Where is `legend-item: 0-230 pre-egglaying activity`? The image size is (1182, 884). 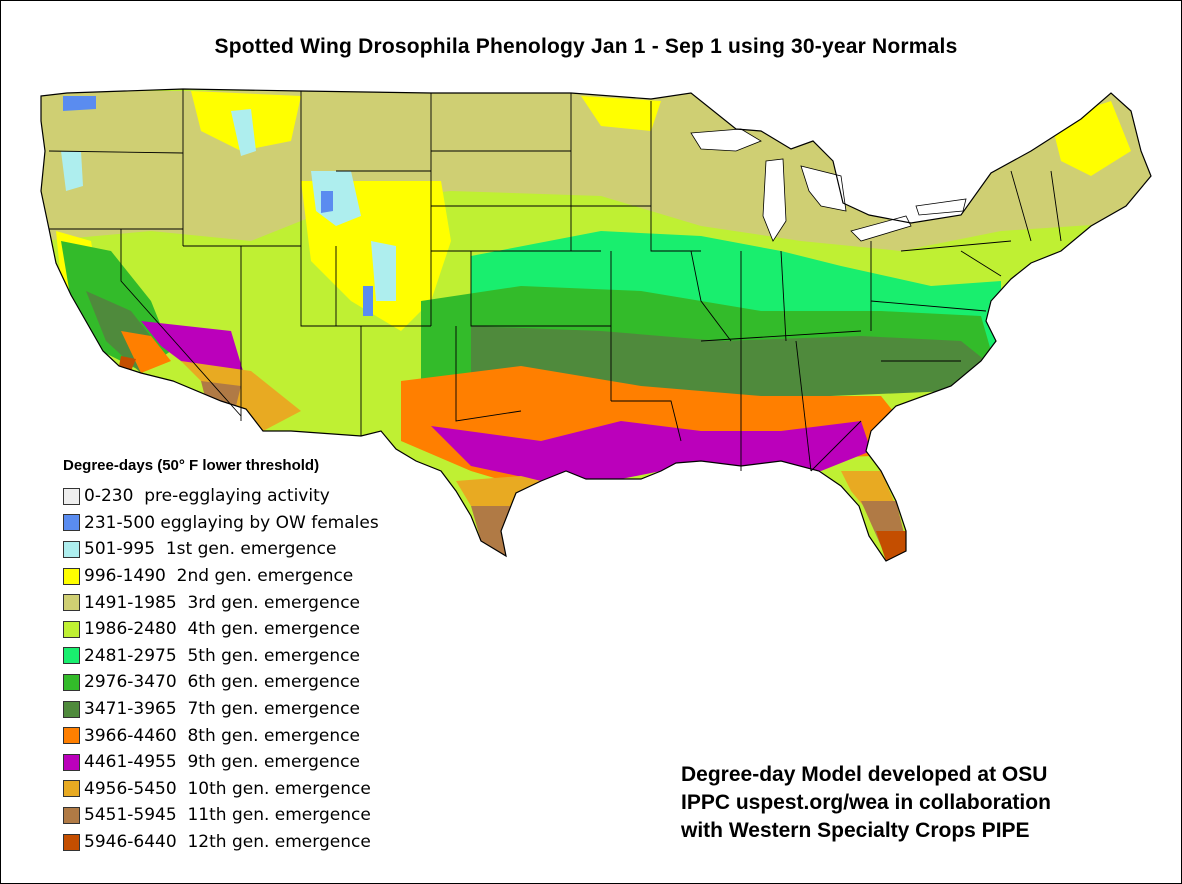 legend-item: 0-230 pre-egglaying activity is located at coordinates (221, 496).